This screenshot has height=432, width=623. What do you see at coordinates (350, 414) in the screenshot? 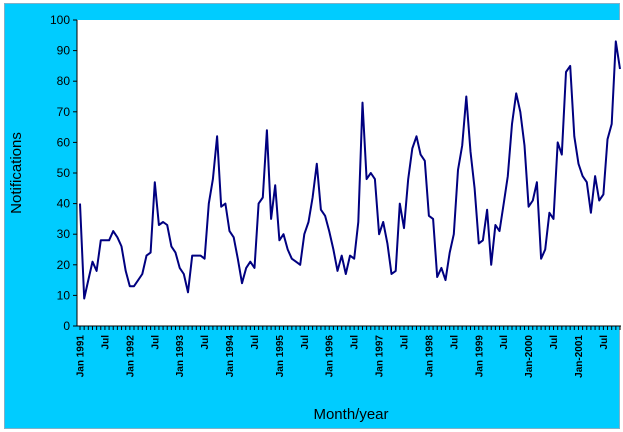
I see `x-axis-title: Month/year` at bounding box center [350, 414].